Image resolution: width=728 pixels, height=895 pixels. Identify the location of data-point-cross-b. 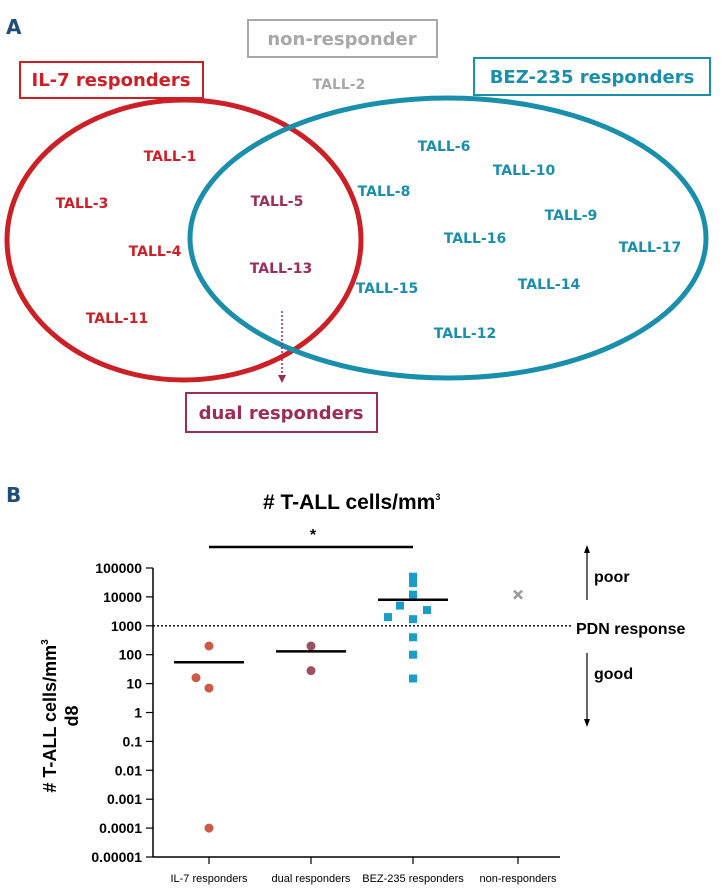
(518, 594).